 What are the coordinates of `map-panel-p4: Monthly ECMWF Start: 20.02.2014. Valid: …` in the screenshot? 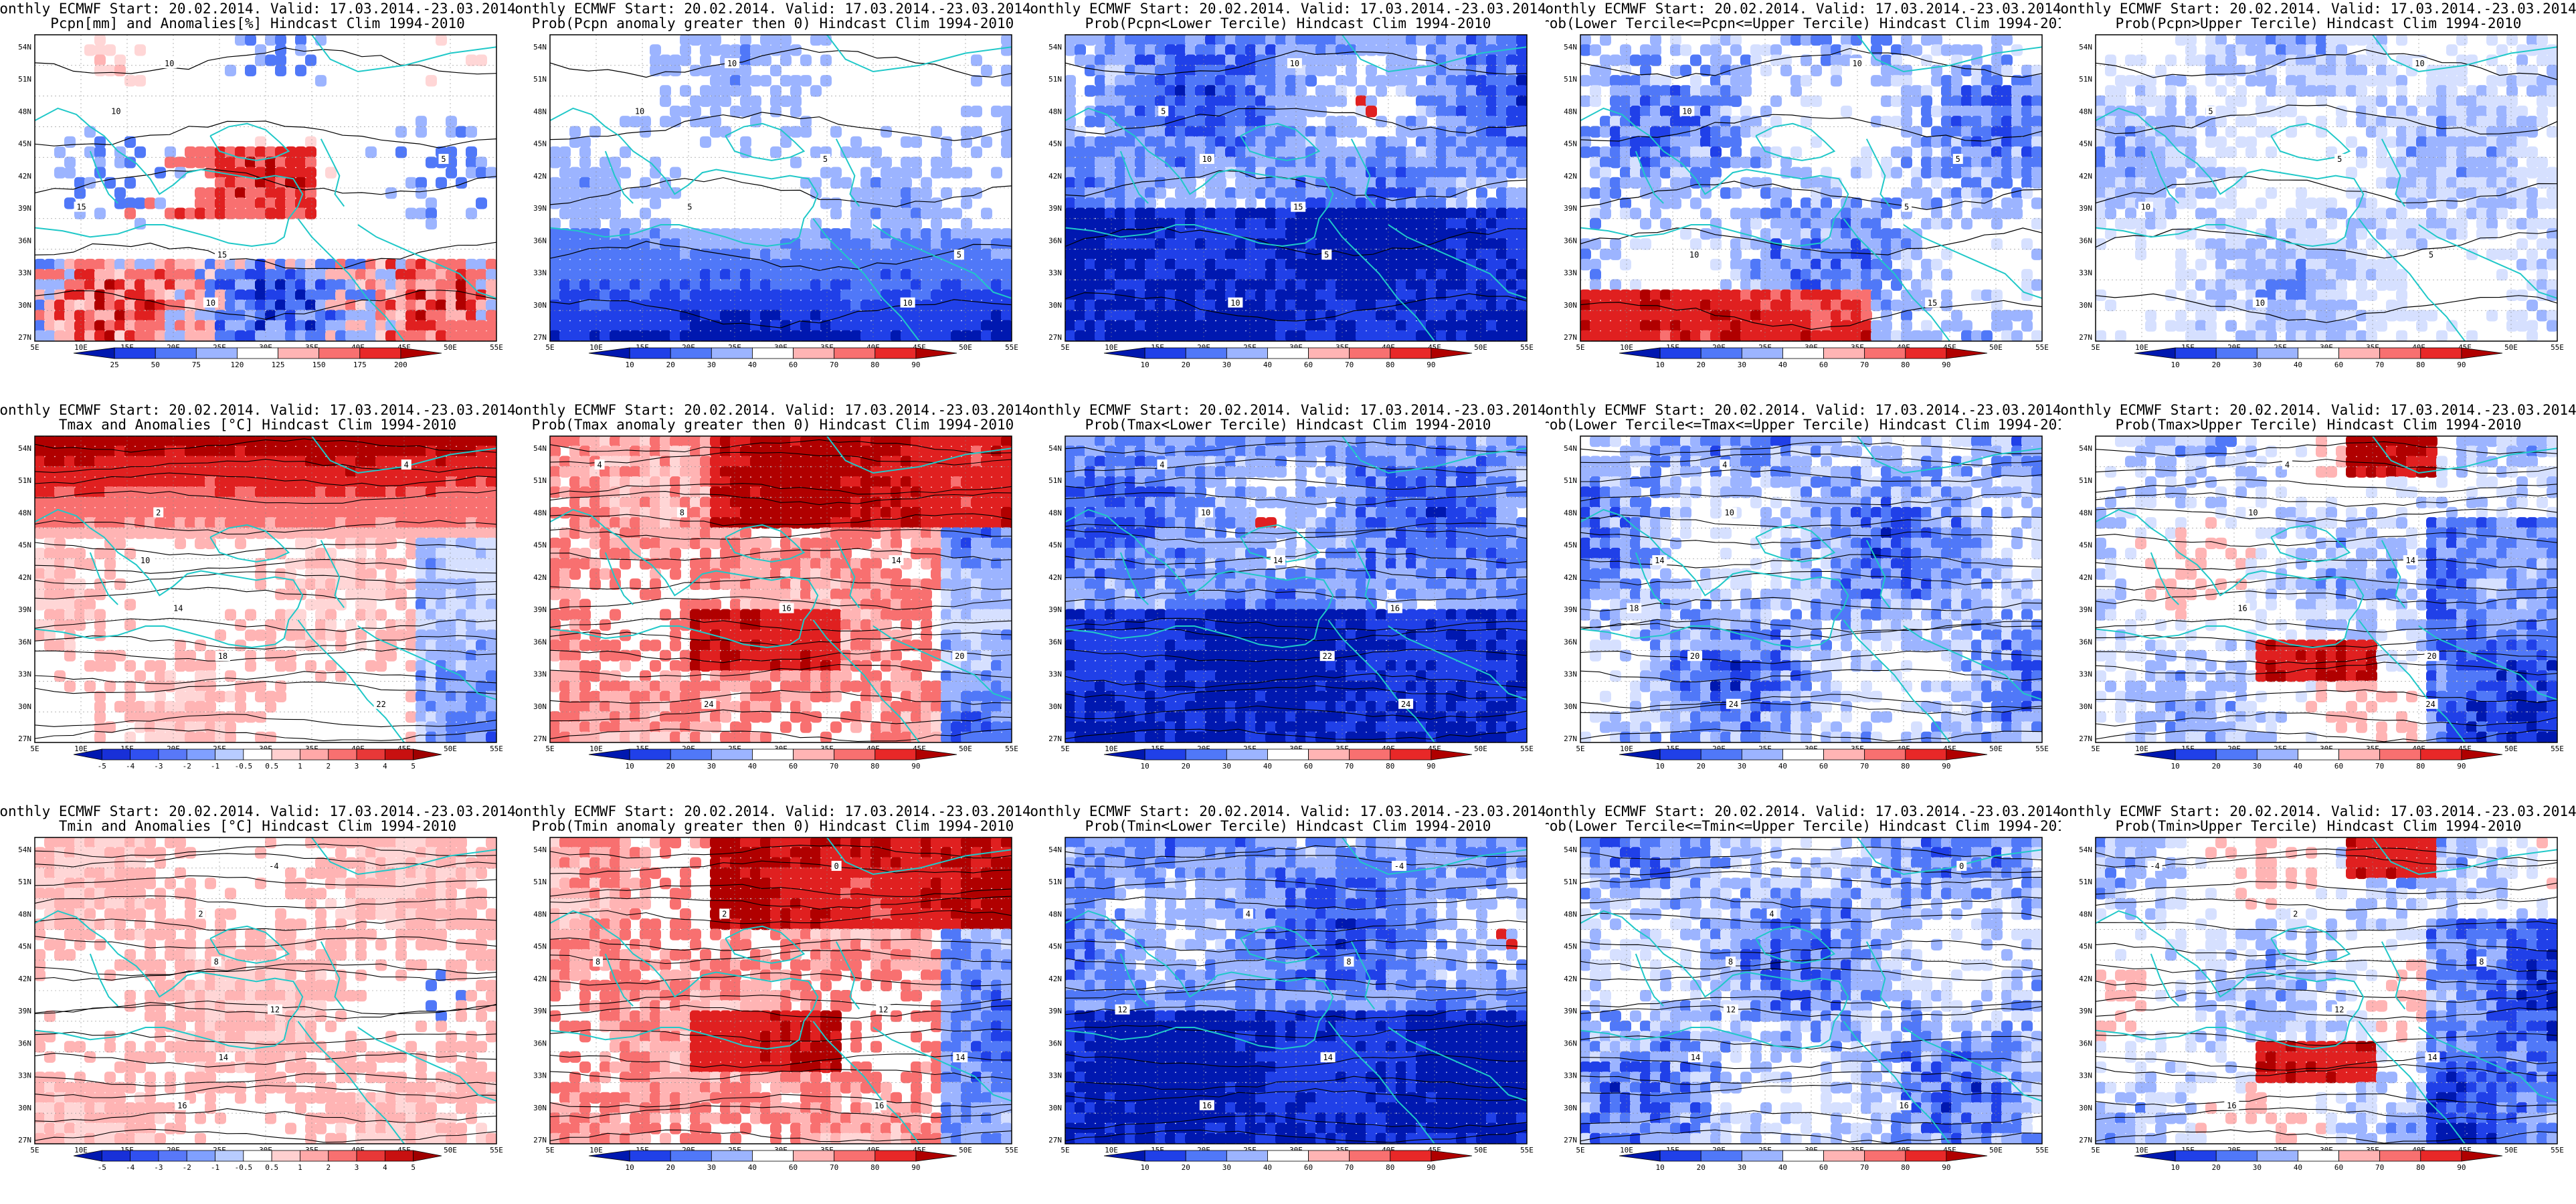 It's located at (1803, 200).